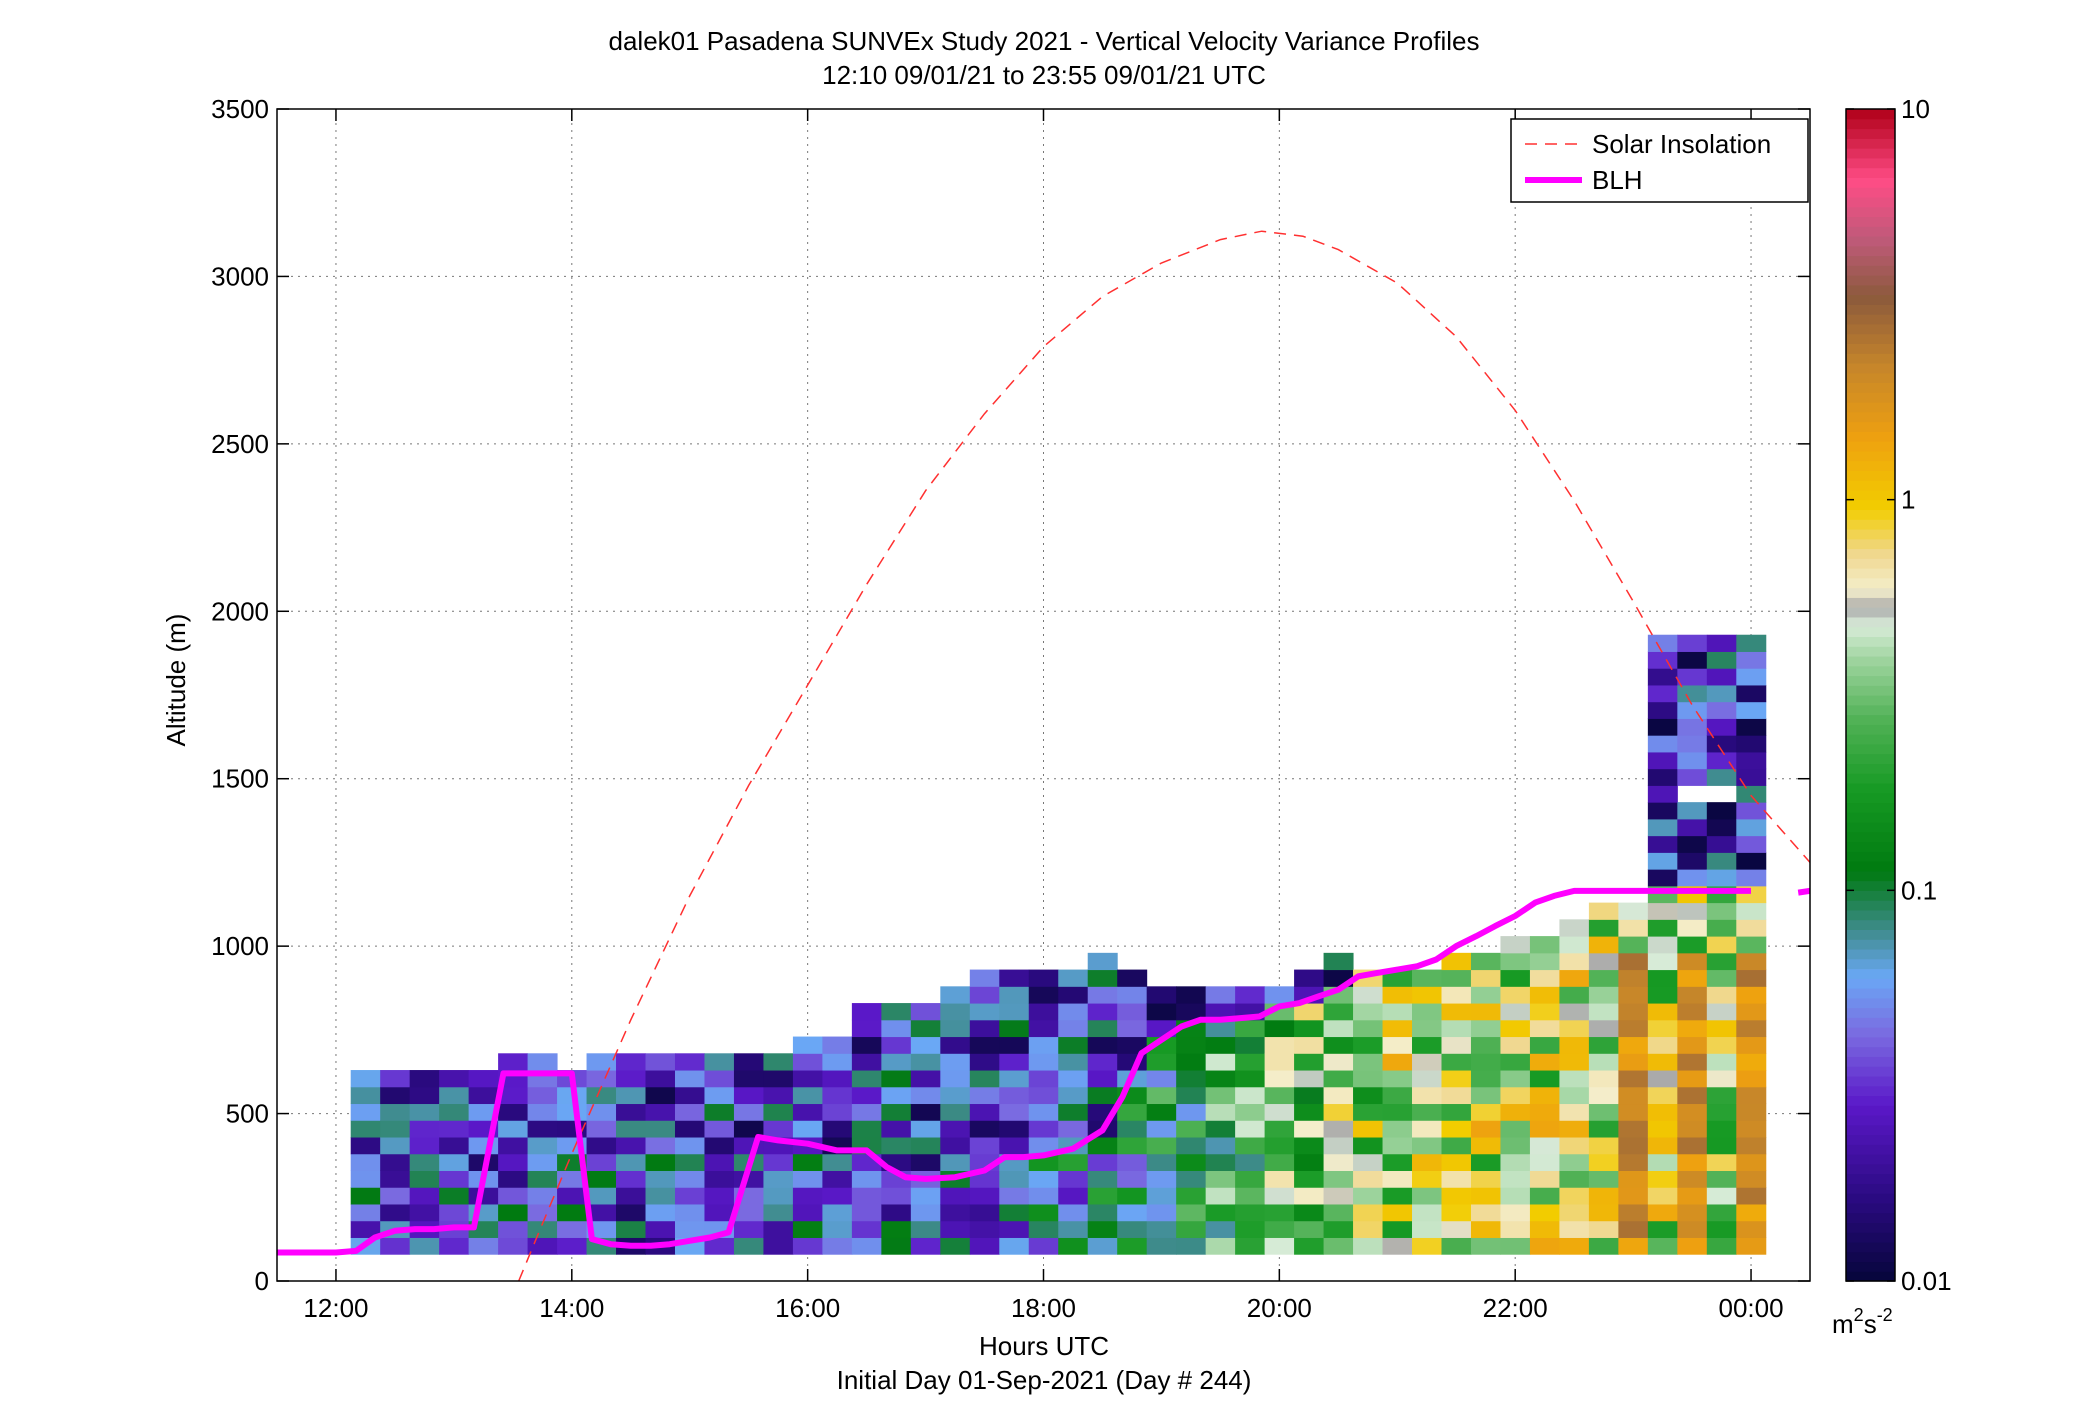 The width and height of the screenshot is (2098, 1425). Describe the element at coordinates (1044, 75) in the screenshot. I see `chart-subtitle: 12:10 09/01/21 to 23:55 09/01/21 UTC` at that location.